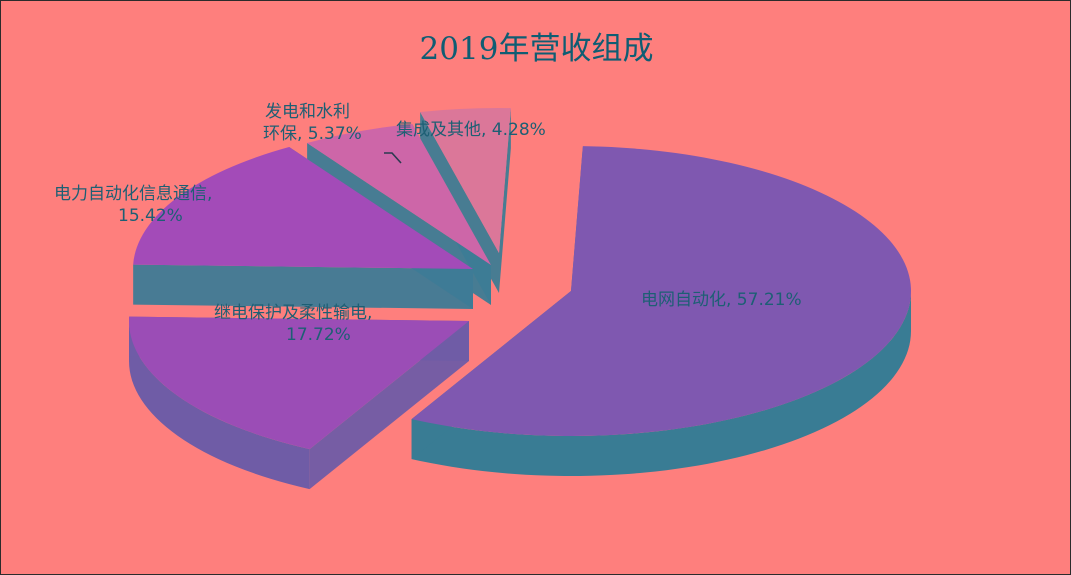 Image resolution: width=1071 pixels, height=575 pixels. I want to click on slice-label-power-hydro-env-pct: 环保, 5.37%, so click(312, 134).